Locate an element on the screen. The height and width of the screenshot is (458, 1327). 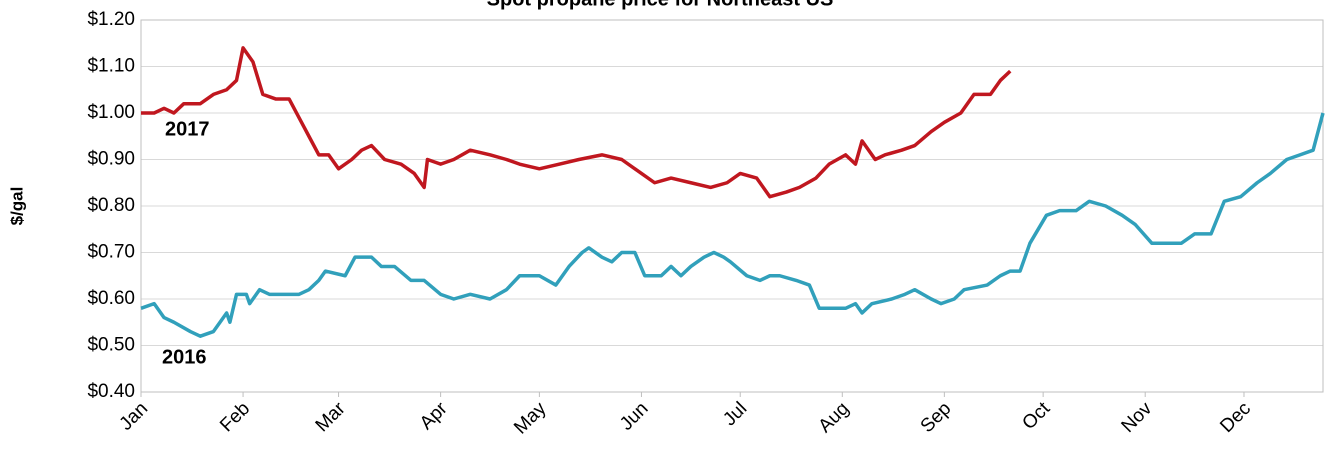
x-tick-label: Jan is located at coordinates (134, 416).